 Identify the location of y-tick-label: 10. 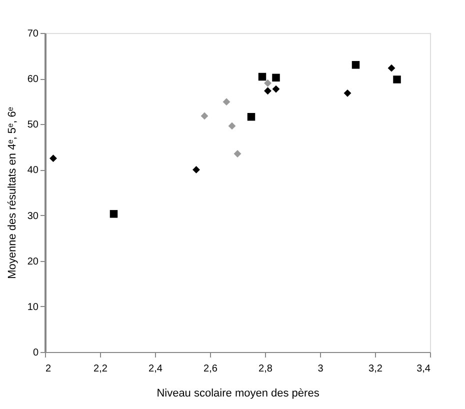
(33, 307).